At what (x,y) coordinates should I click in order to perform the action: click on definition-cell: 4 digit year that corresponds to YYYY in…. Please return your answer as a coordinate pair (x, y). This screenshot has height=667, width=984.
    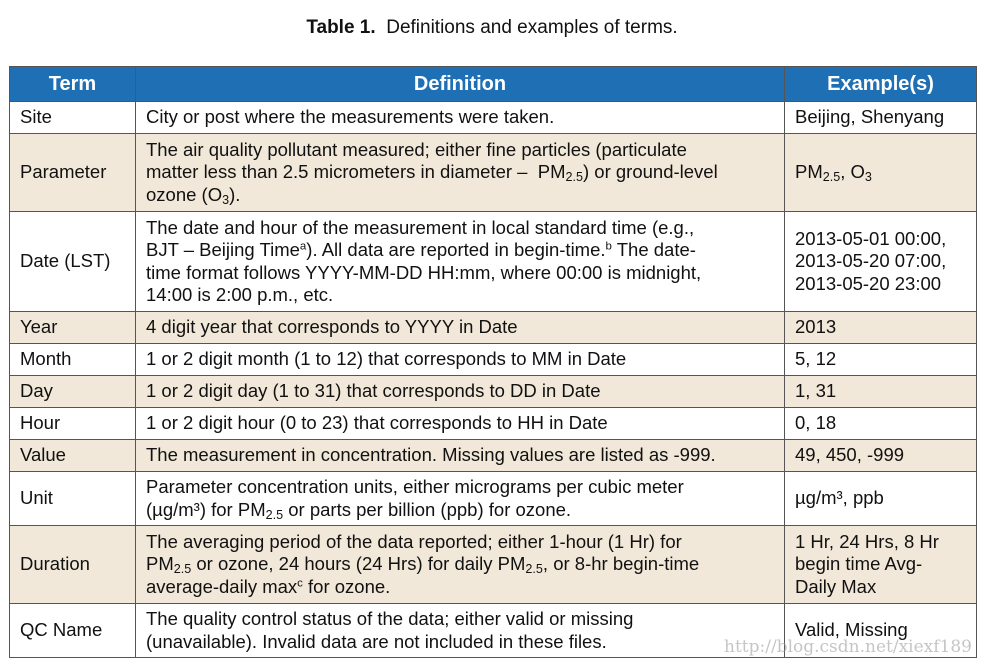
    Looking at the image, I should click on (460, 327).